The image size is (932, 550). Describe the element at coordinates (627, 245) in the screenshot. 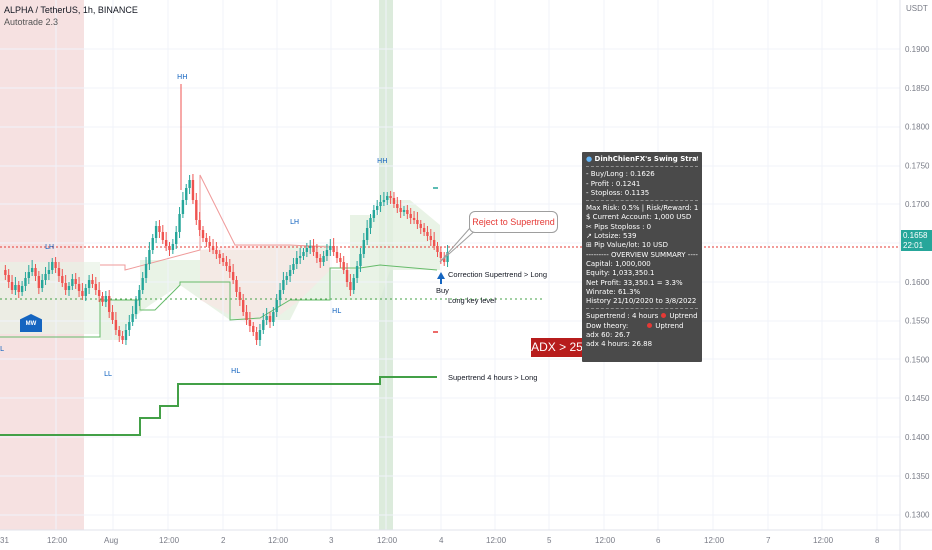

I see `tooltip-line: ⊞ Pip Value/lot: 10 USD` at that location.